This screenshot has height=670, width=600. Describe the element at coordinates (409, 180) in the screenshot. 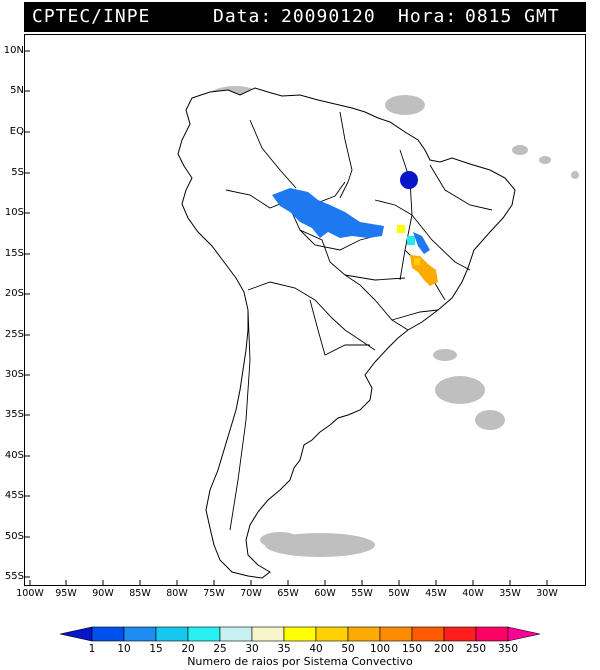

I see `northeast-cell` at that location.